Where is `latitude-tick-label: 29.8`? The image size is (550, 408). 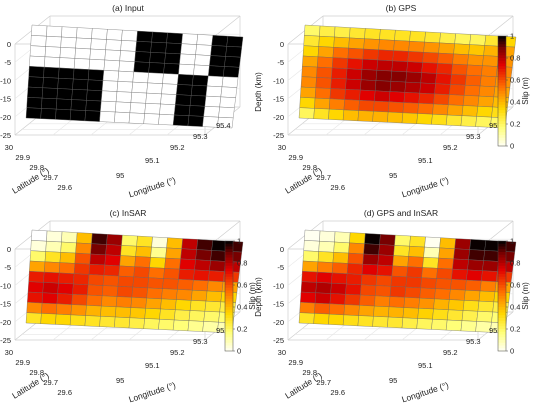
latitude-tick-label: 29.8 is located at coordinates (309, 372).